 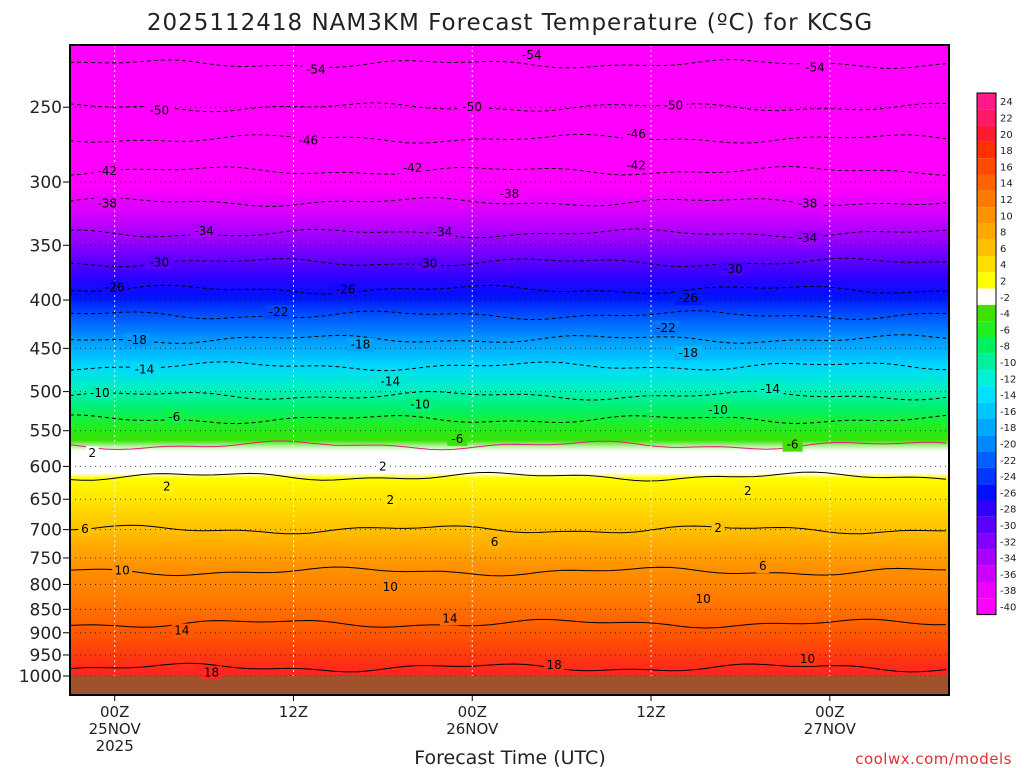 What do you see at coordinates (145, 370) in the screenshot?
I see `contour-label: -14` at bounding box center [145, 370].